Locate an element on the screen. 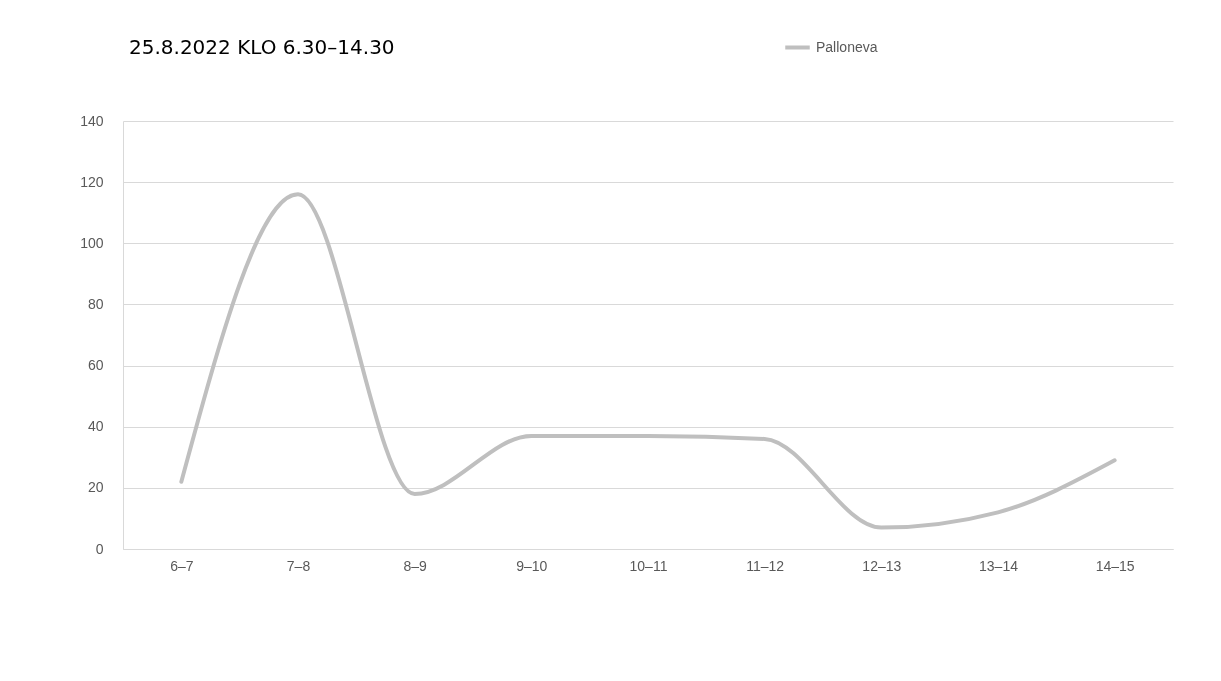  x-tick-label: 6–7 is located at coordinates (182, 565).